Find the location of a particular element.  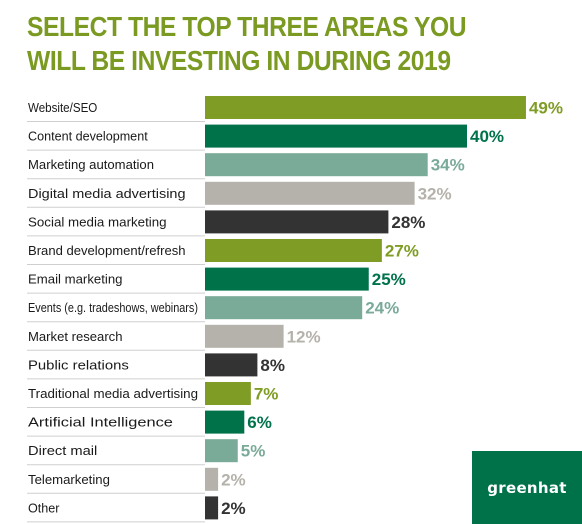

category-label: Artificial Intelligence is located at coordinates (100, 422).